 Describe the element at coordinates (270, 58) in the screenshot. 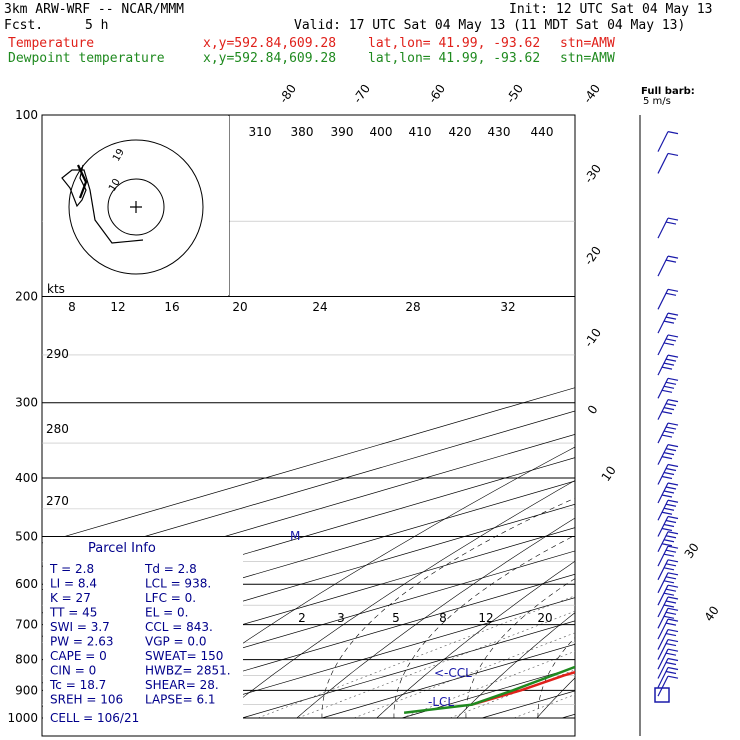

I see `dewpoint-xy: x,y=592.84,609.28` at that location.